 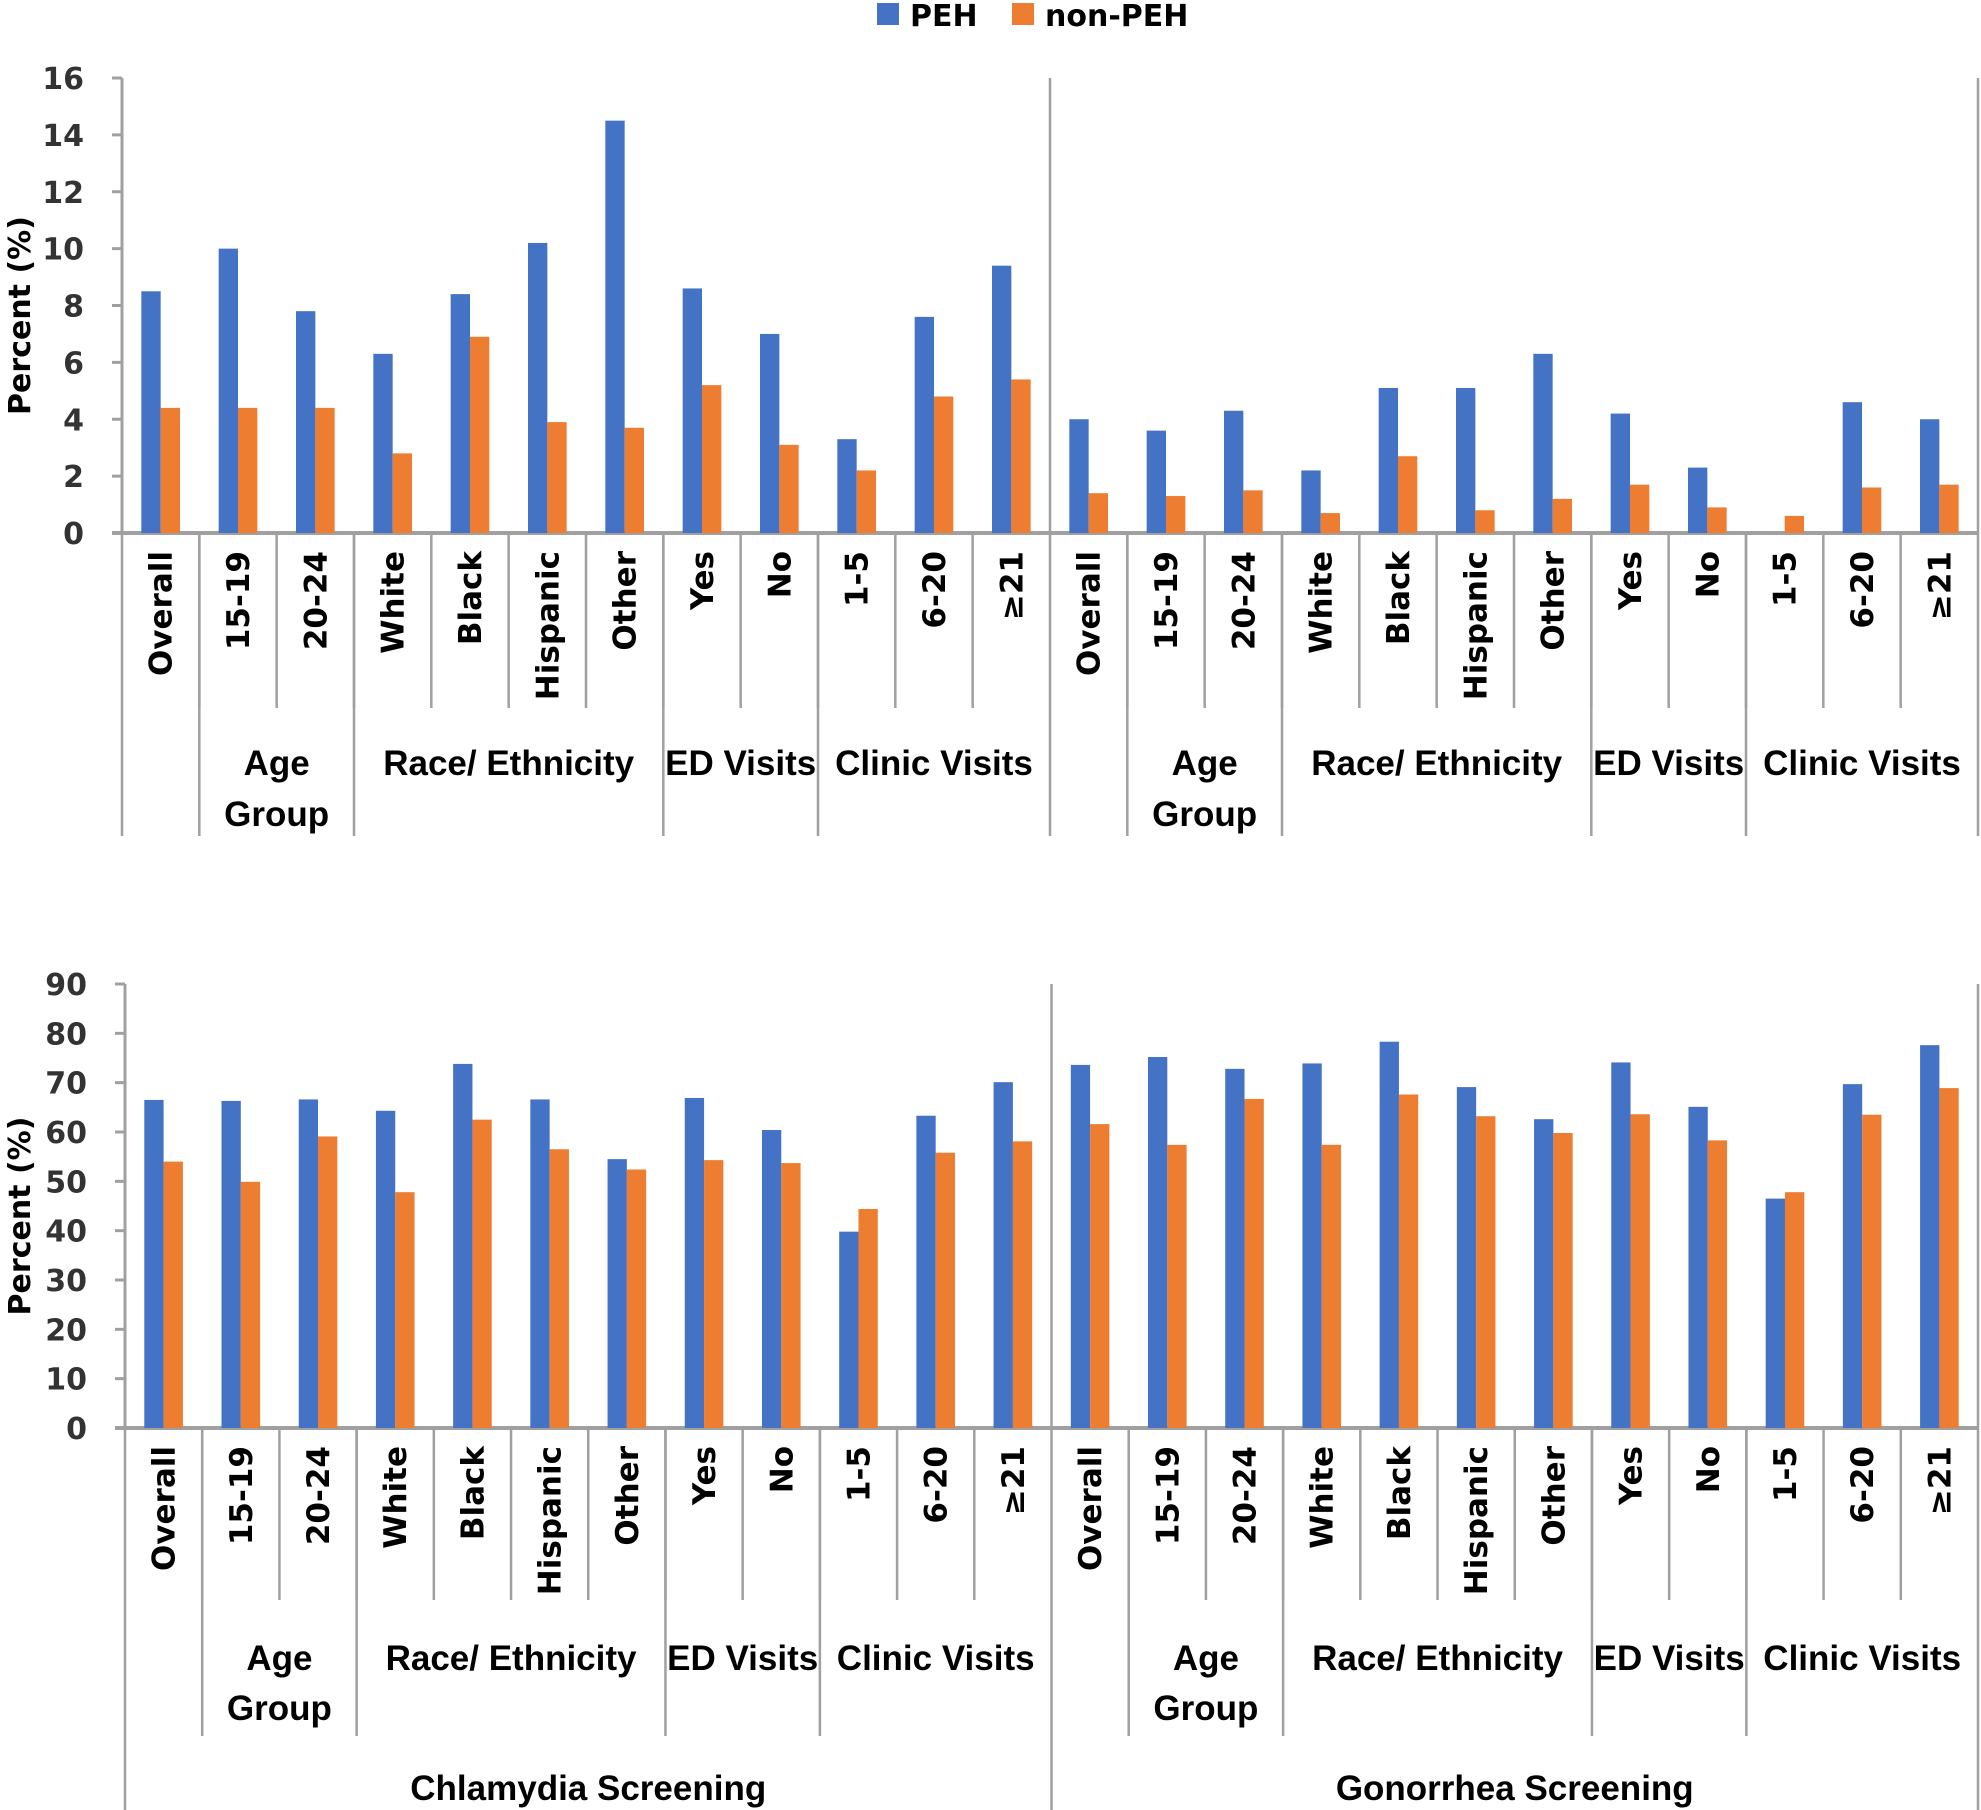 What do you see at coordinates (1023, 14) in the screenshot?
I see `legend-swatch-non-peh` at bounding box center [1023, 14].